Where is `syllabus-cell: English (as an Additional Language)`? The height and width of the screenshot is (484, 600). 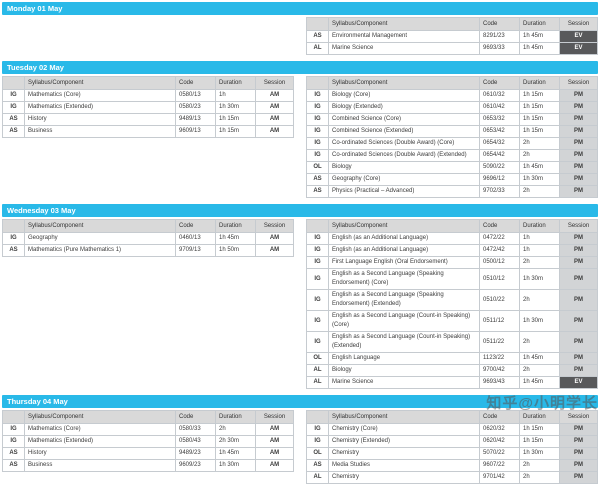 syllabus-cell: English (as an Additional Language) is located at coordinates (404, 238).